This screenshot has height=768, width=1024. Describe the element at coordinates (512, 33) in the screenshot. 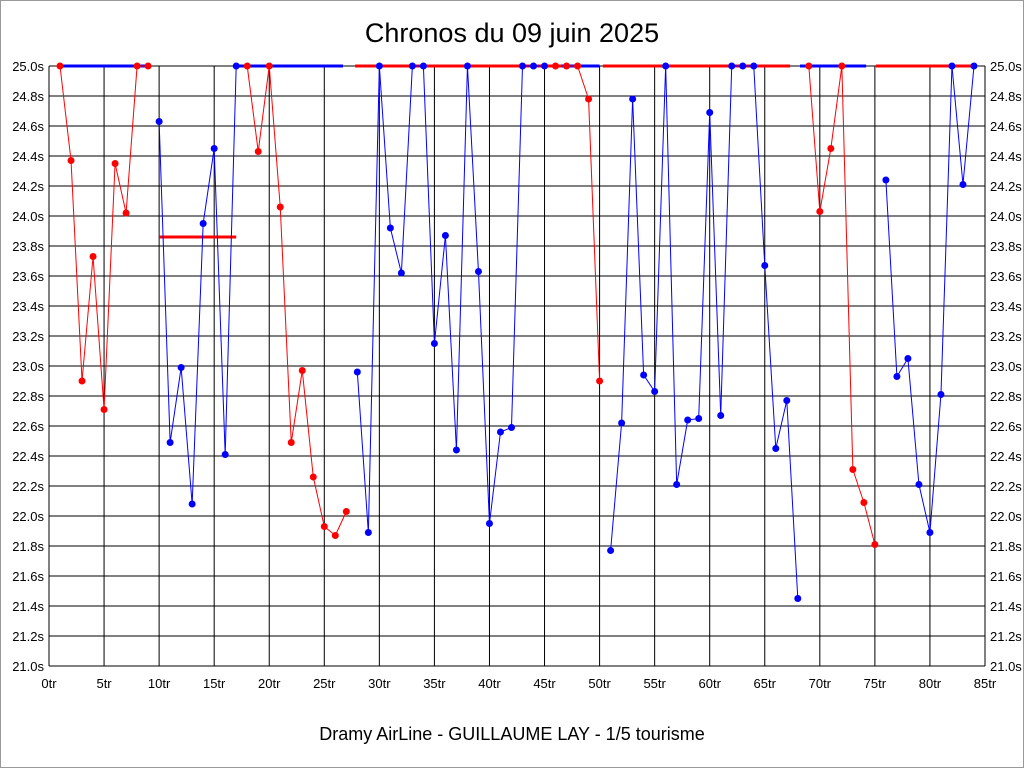

I see `chart-title: Chronos du 09 juin 2025` at that location.